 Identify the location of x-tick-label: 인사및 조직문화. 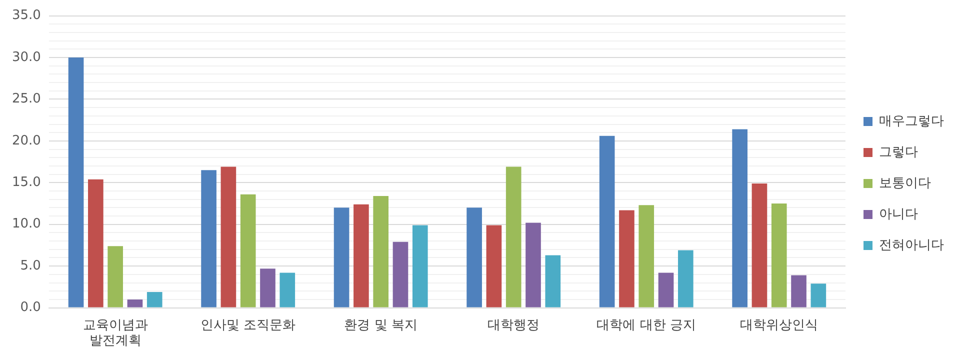
(248, 325).